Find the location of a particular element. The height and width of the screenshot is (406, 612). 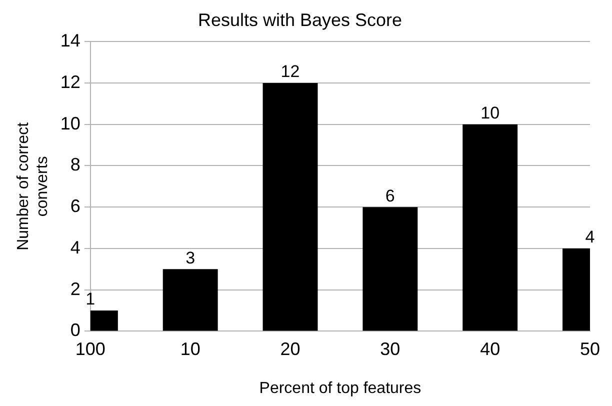

data-label: 4 is located at coordinates (590, 237).